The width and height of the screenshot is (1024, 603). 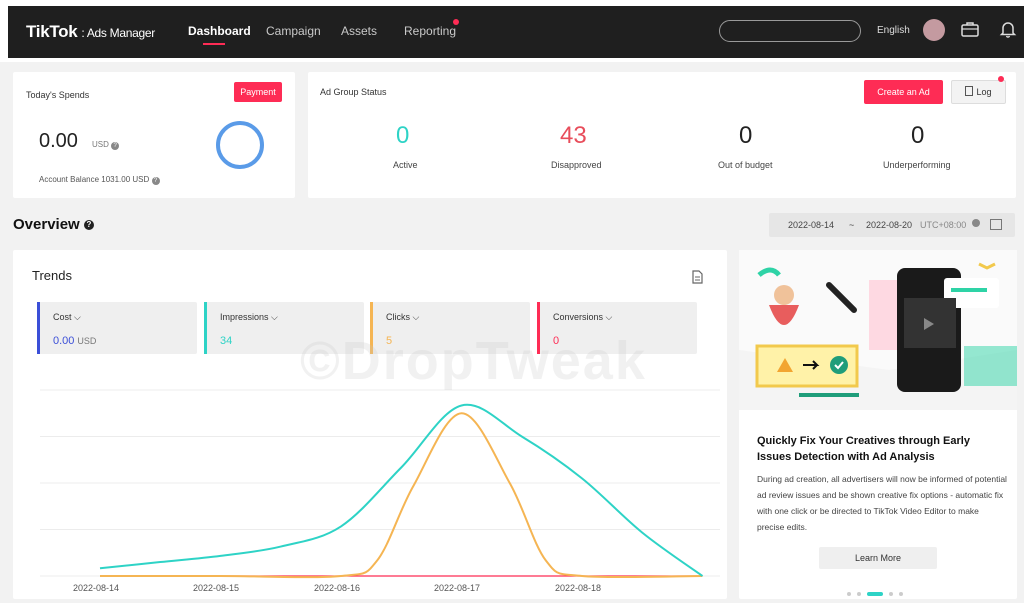 What do you see at coordinates (457, 588) in the screenshot?
I see `x-tick-label: 2022-08-17` at bounding box center [457, 588].